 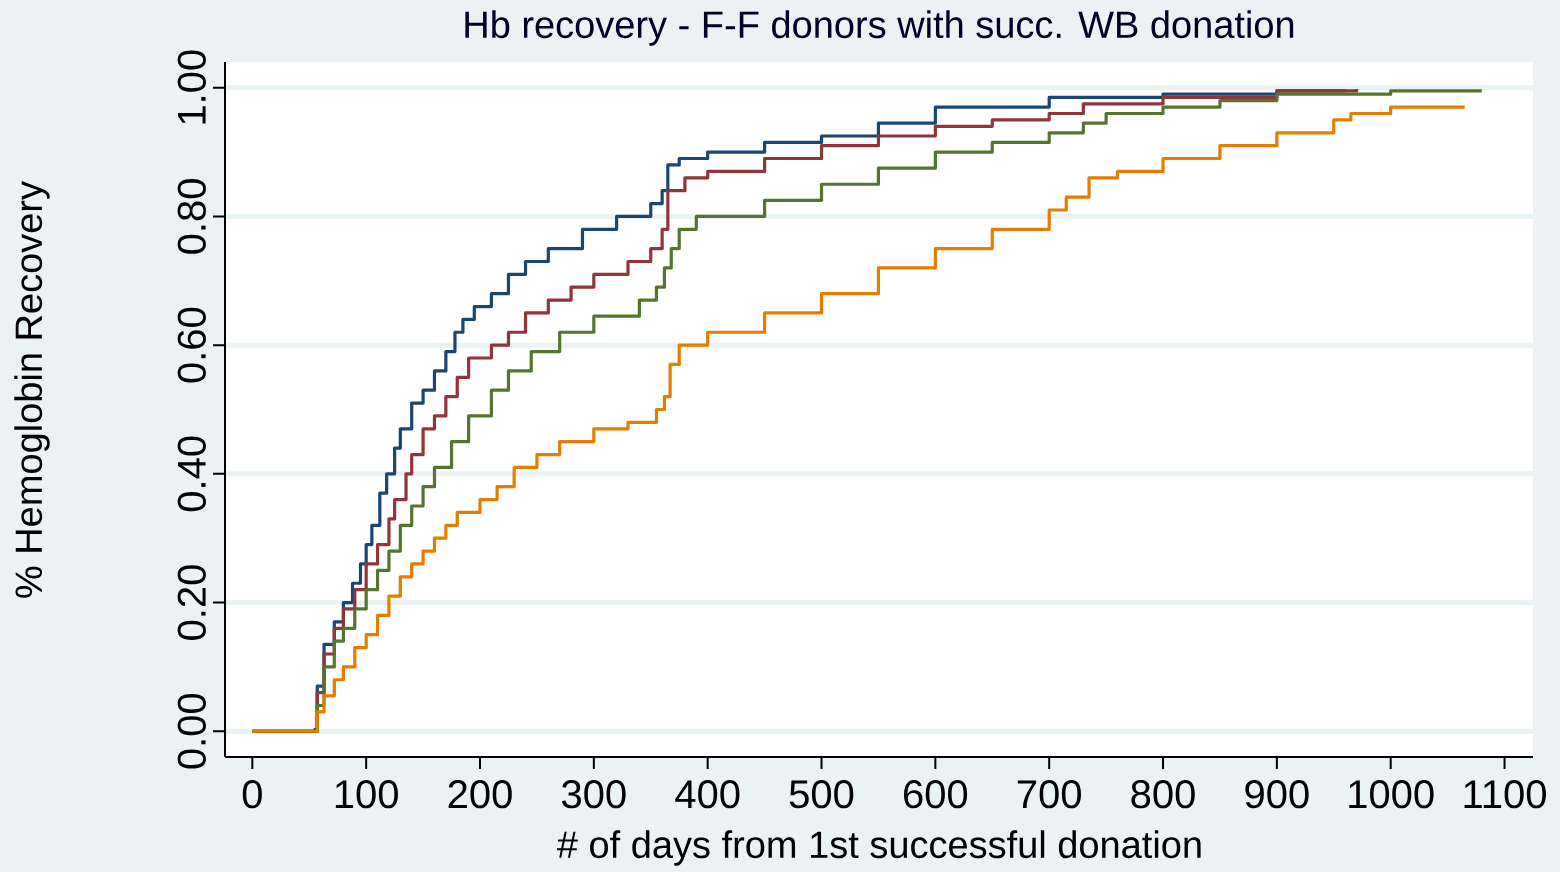 What do you see at coordinates (707, 794) in the screenshot?
I see `x-tick-label: 400` at bounding box center [707, 794].